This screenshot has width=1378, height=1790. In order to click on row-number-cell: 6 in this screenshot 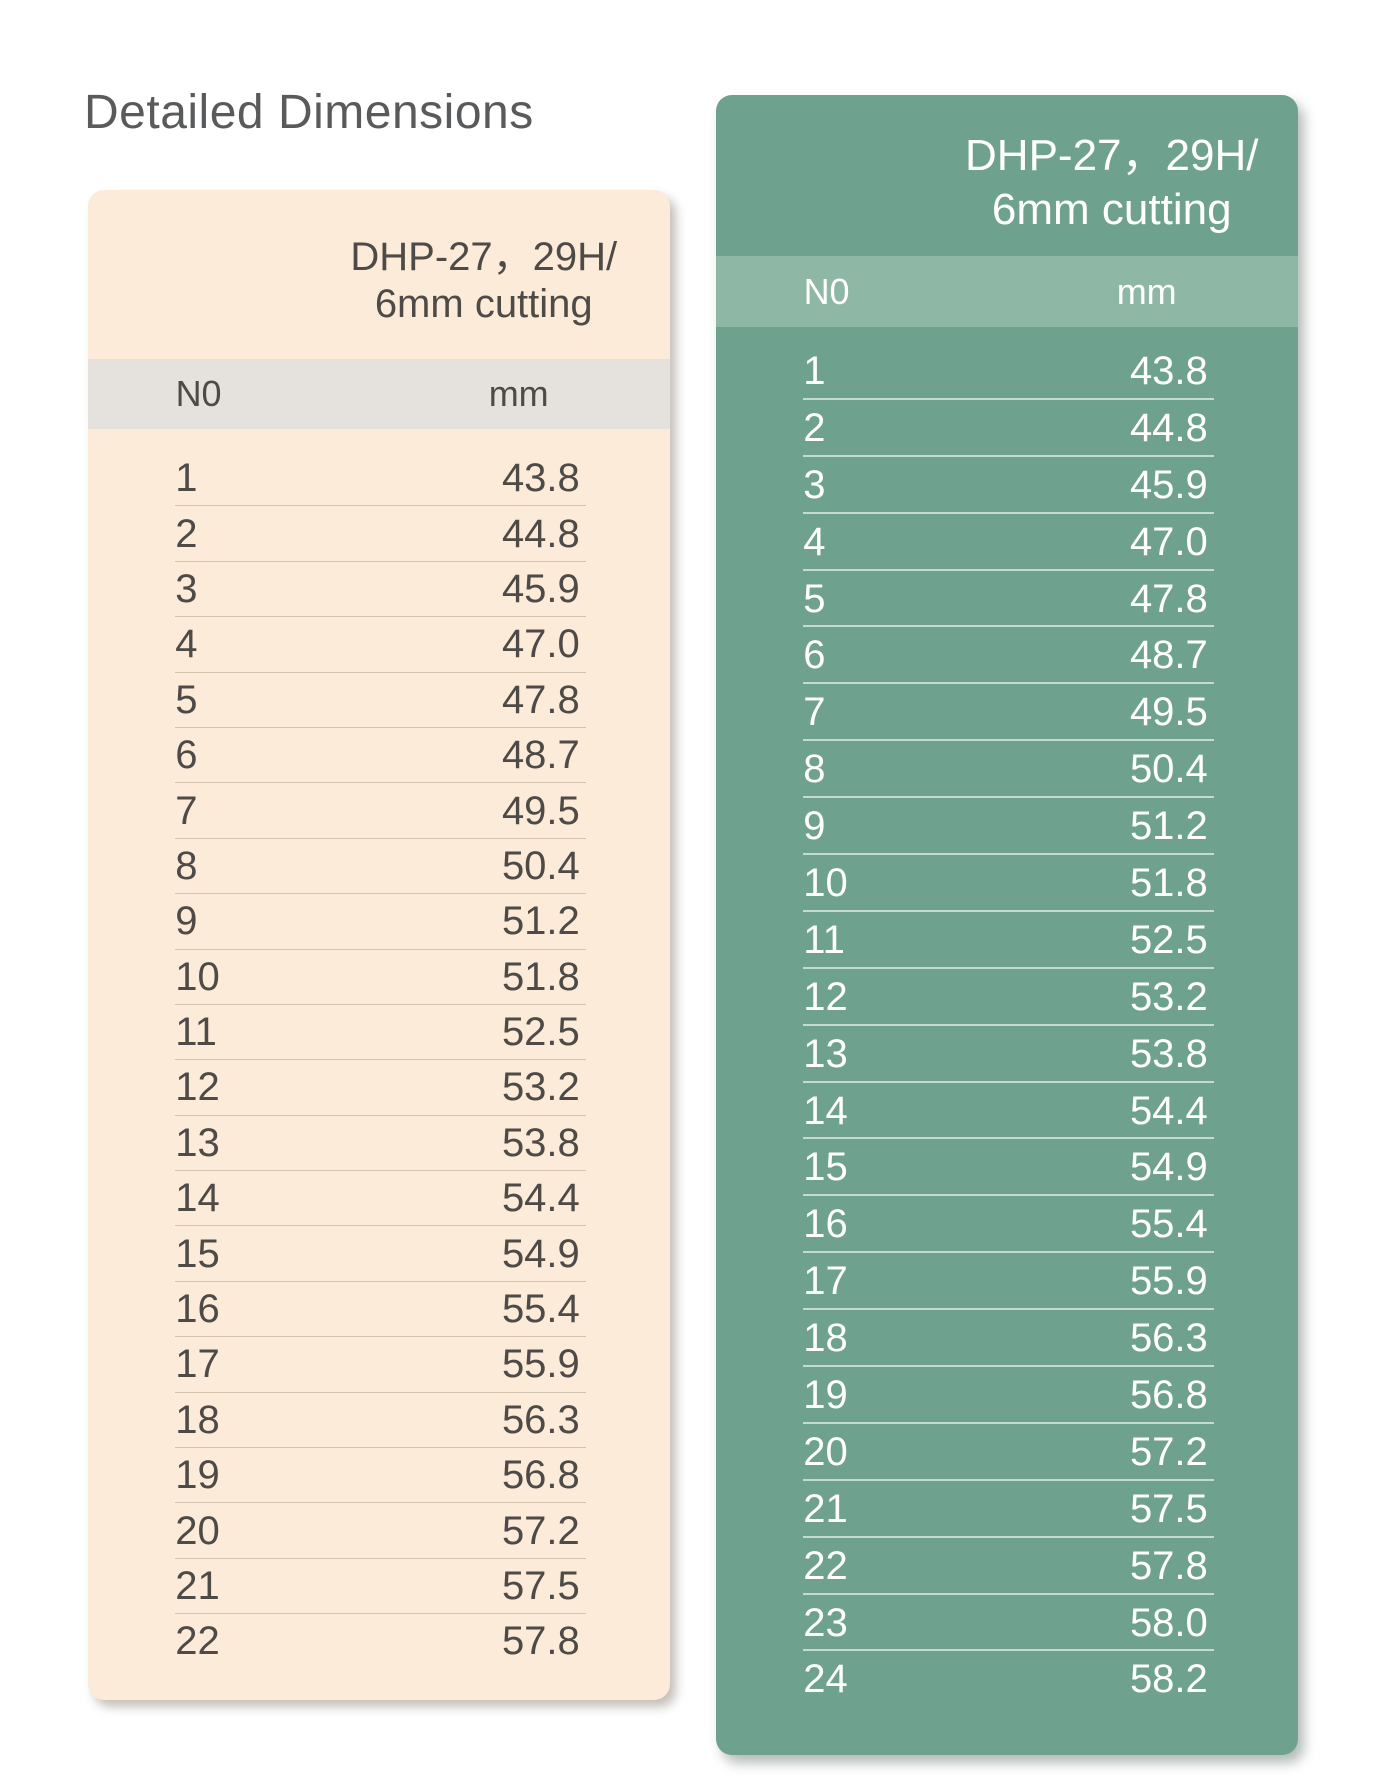, I will do `click(814, 655)`.